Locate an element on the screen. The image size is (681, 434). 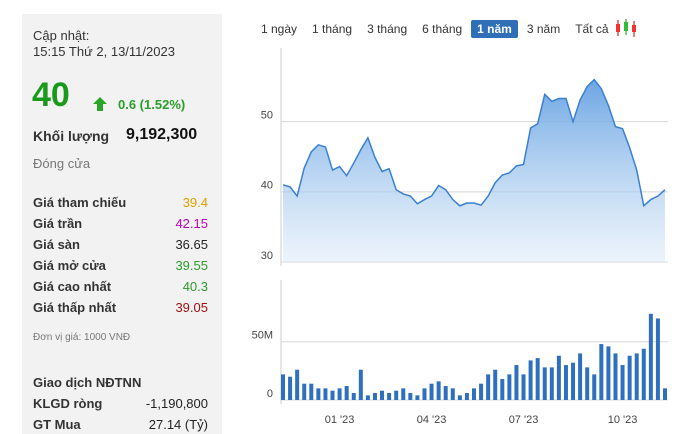
foreign-label: KLGD ròng is located at coordinates (68, 403).